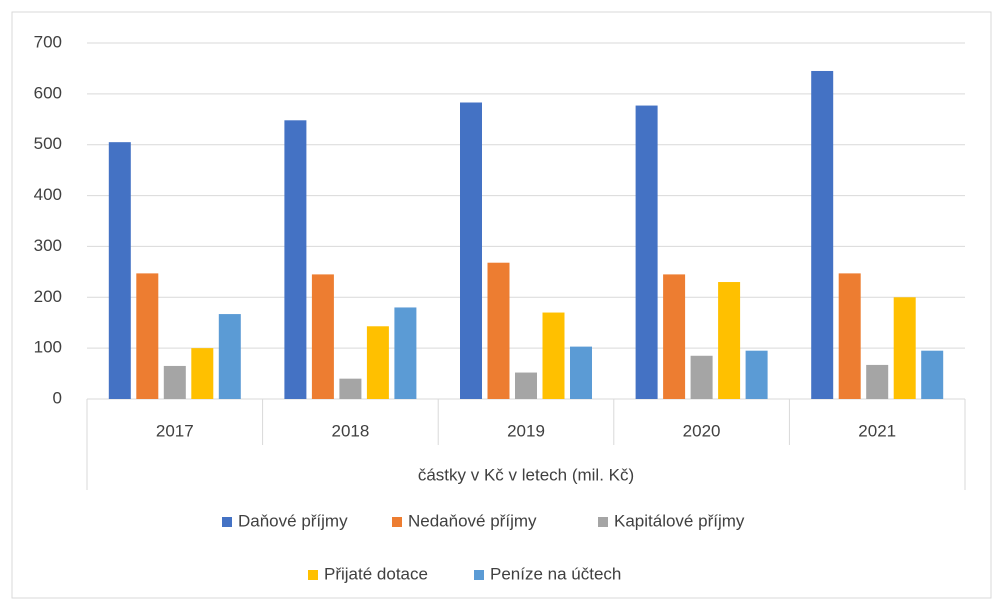 The height and width of the screenshot is (599, 992). What do you see at coordinates (350, 430) in the screenshot?
I see `x-tick-label: 2018` at bounding box center [350, 430].